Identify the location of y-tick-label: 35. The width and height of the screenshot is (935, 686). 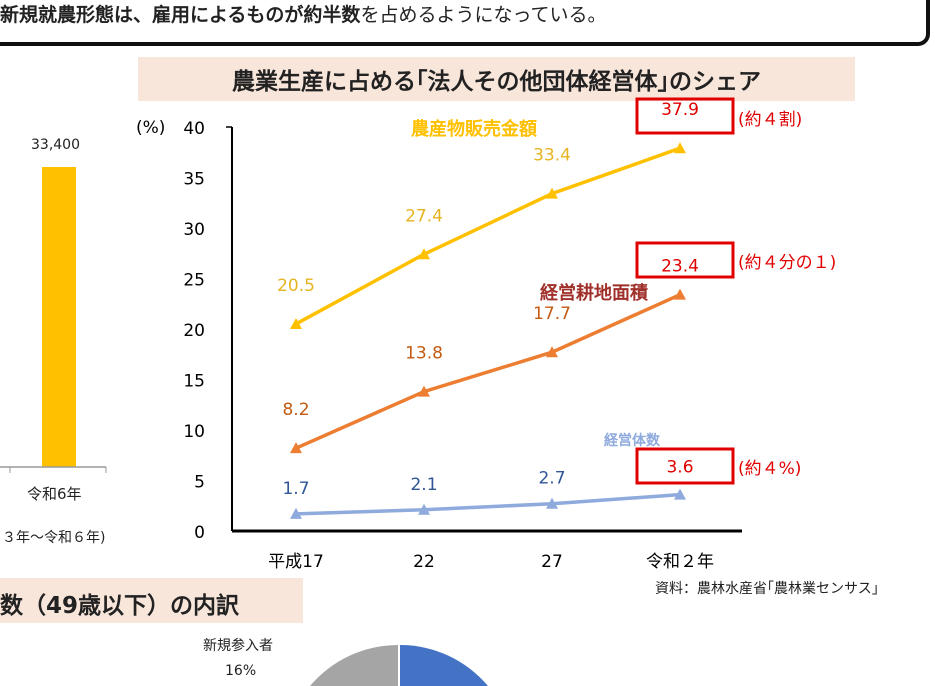
(194, 180).